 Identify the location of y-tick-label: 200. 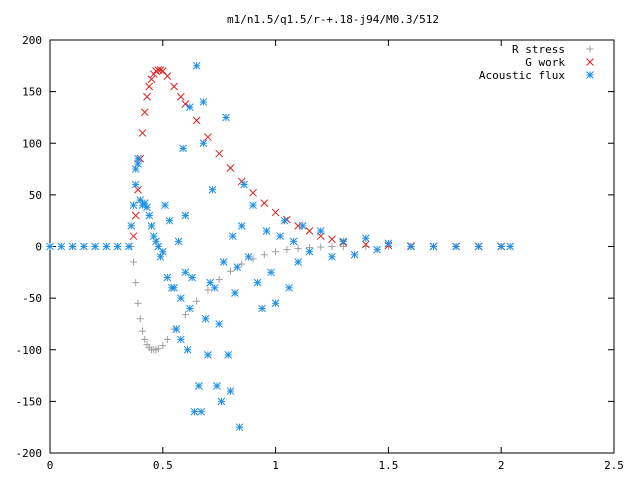
(32, 40).